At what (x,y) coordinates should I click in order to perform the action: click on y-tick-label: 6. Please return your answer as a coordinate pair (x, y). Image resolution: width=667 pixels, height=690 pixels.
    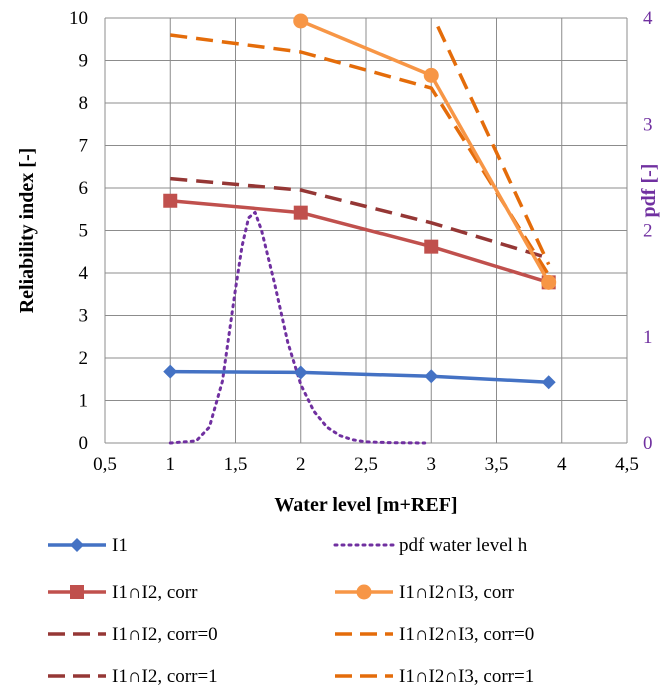
    Looking at the image, I should click on (84, 188).